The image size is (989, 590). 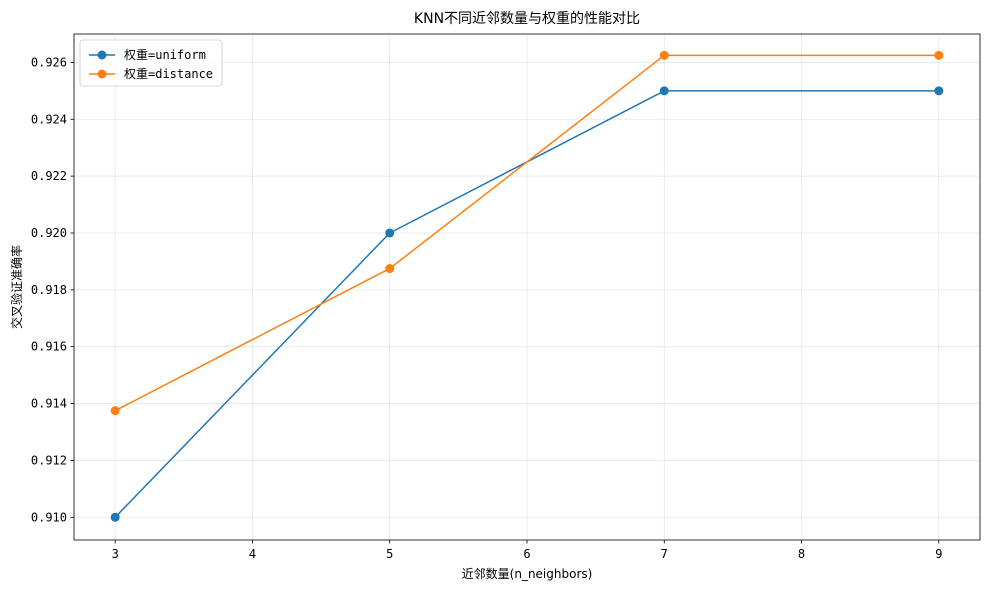 What do you see at coordinates (16, 287) in the screenshot?
I see `y-axis-label: 交叉验证准确率` at bounding box center [16, 287].